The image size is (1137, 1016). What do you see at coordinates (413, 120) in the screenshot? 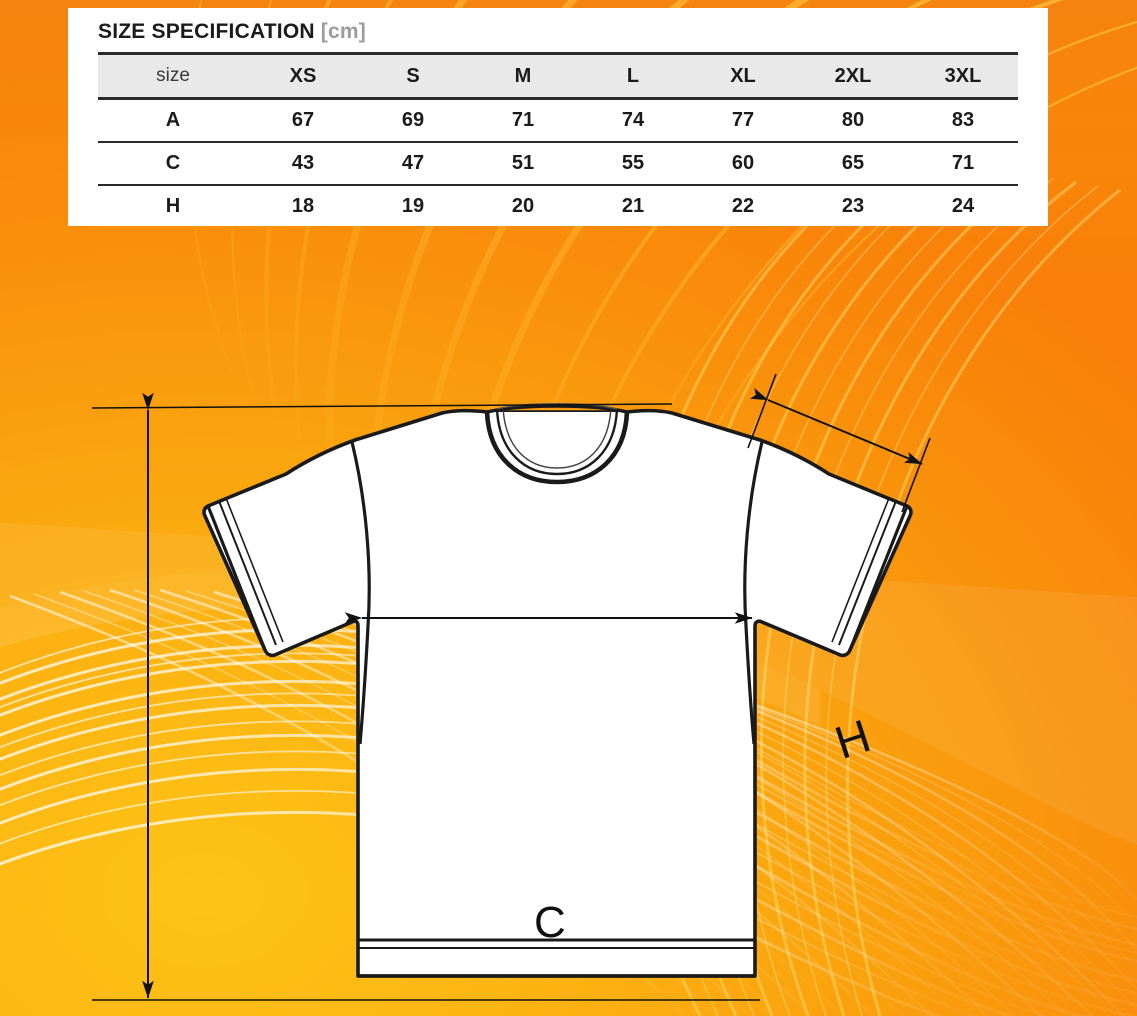
I see `cell-a-s: 69` at bounding box center [413, 120].